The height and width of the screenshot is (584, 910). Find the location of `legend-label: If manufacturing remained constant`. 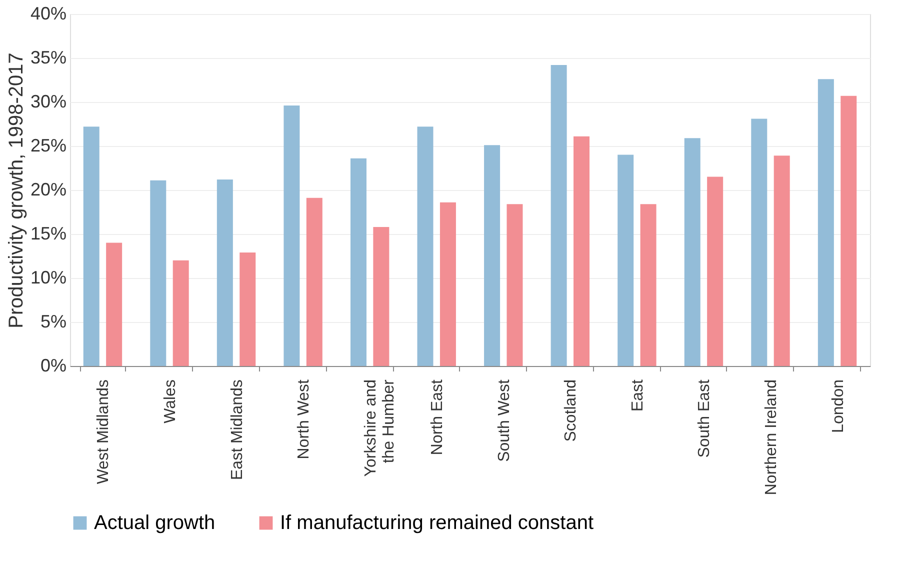

legend-label: If manufacturing remained constant is located at coordinates (437, 523).